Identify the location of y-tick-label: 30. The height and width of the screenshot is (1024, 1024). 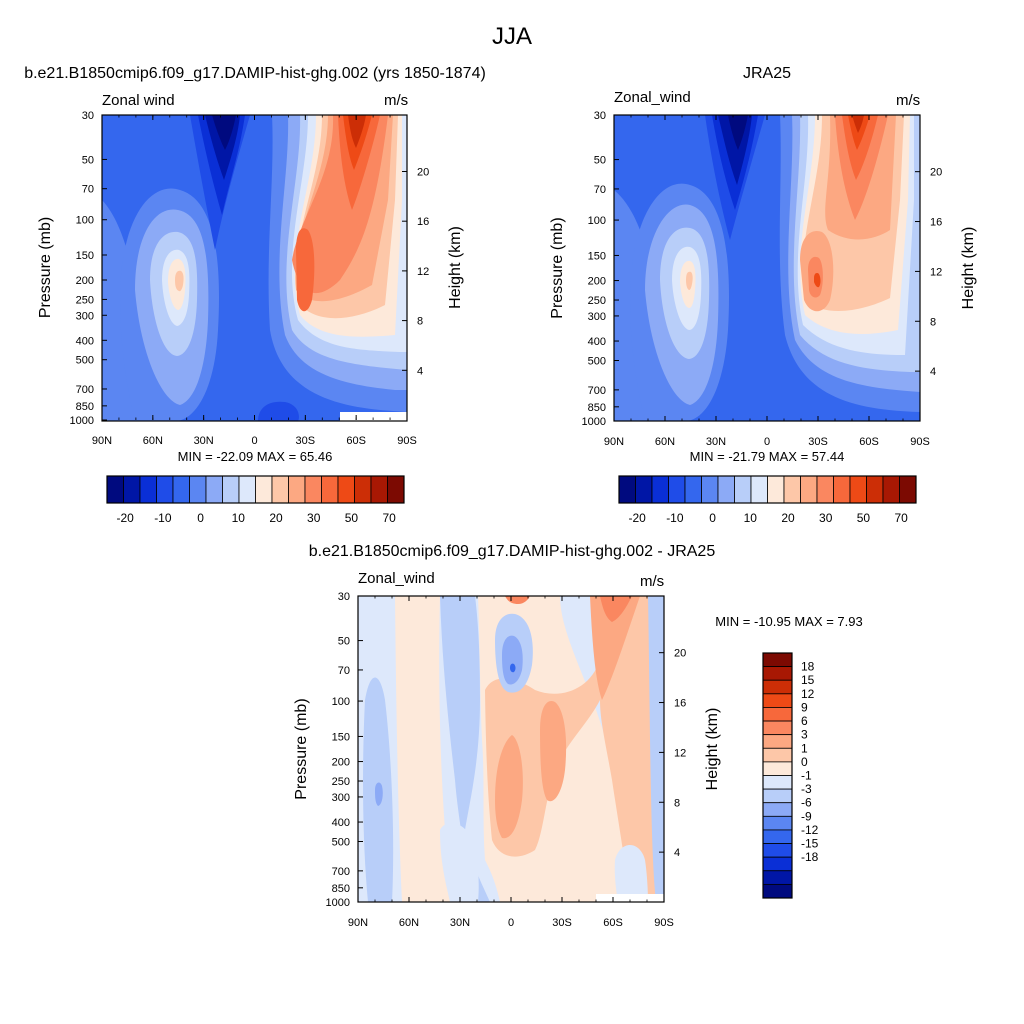
(600, 116).